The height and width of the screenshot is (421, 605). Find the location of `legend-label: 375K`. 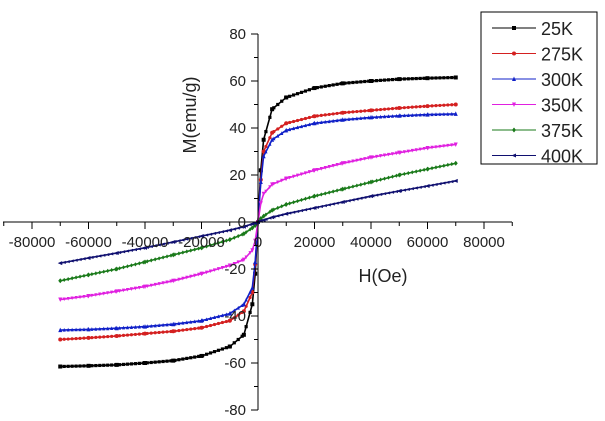

legend-label: 375K is located at coordinates (562, 131).